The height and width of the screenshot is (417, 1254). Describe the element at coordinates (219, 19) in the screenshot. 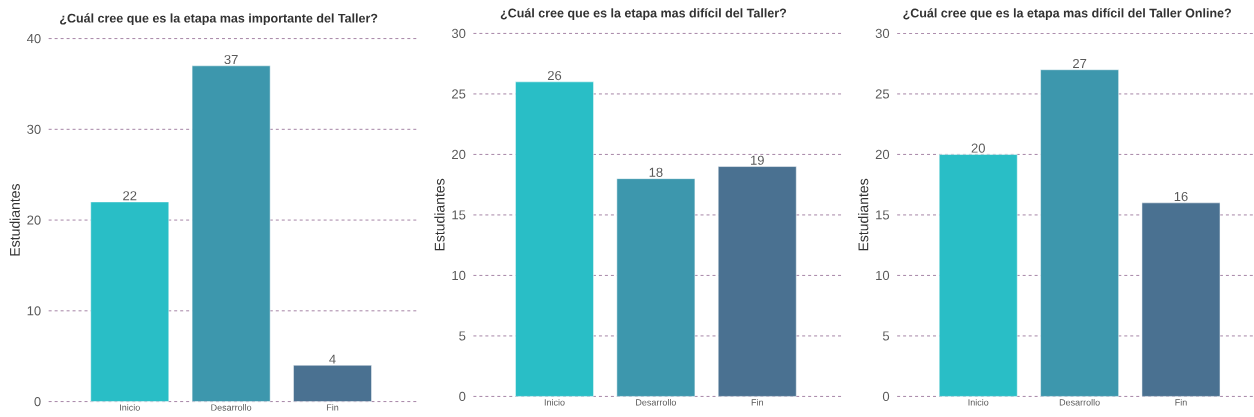

I see `chart-title: ¿Cuál cree que es la etapa mas importante del Taller?` at that location.